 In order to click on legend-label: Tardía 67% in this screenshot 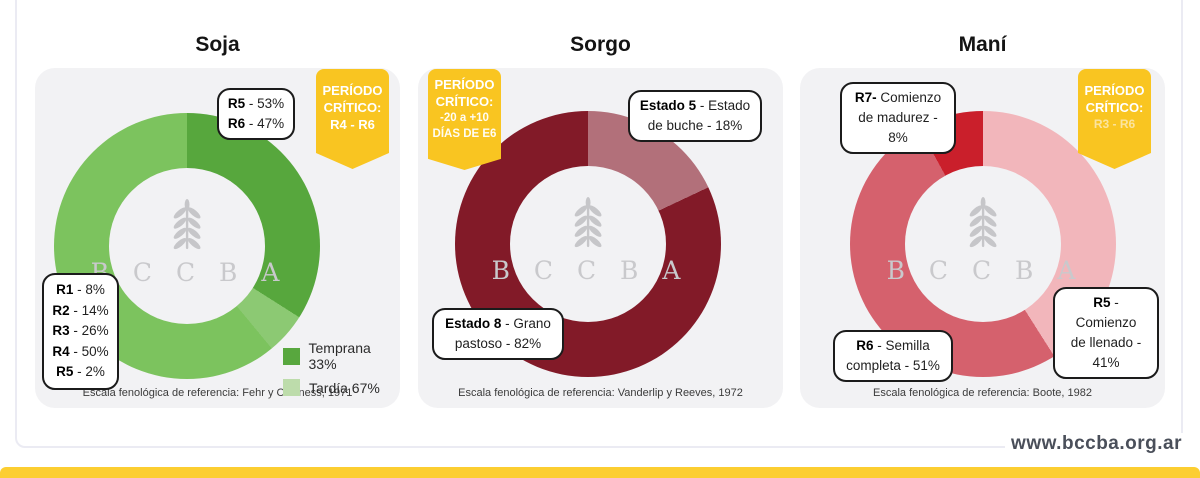, I will do `click(344, 387)`.